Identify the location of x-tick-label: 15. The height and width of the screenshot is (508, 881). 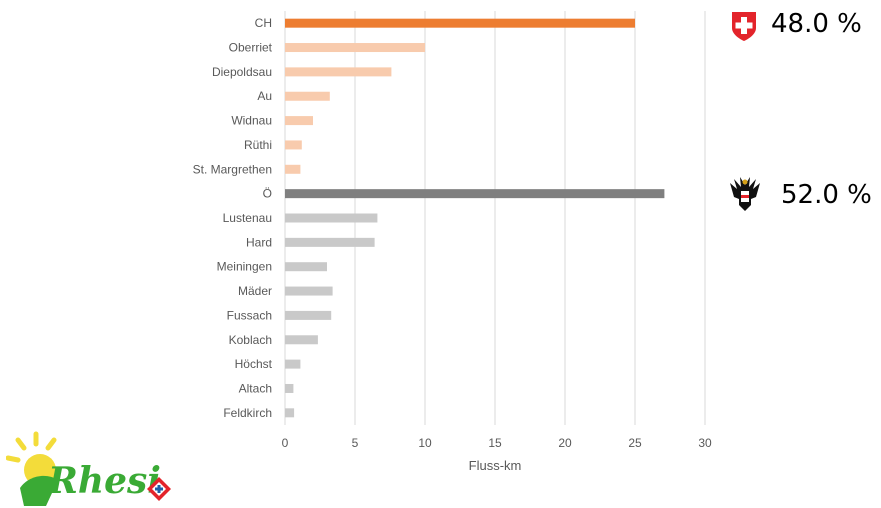
(495, 443).